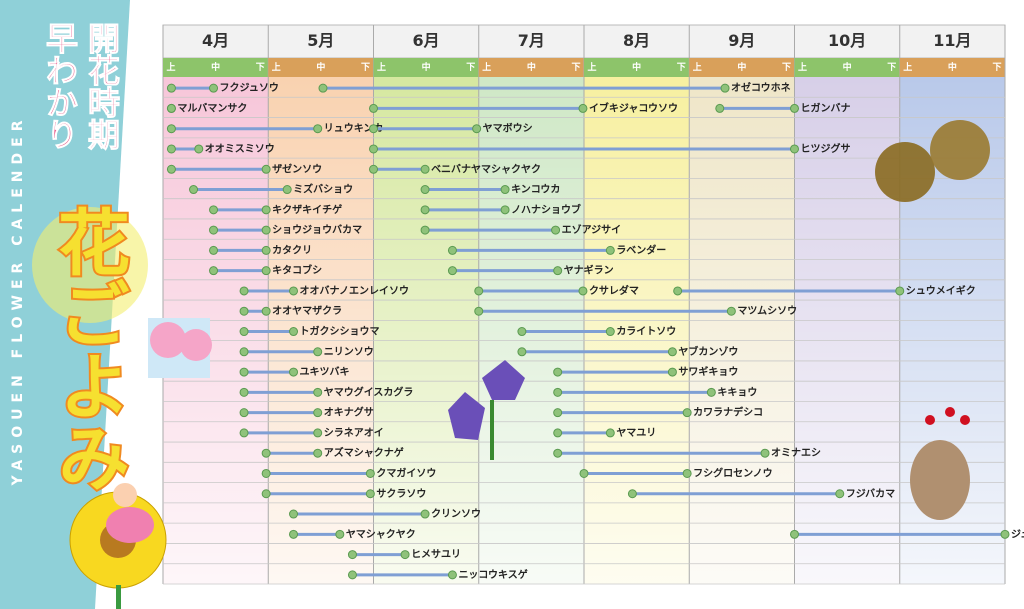  I want to click on flower-name: カワラナデシコ, so click(728, 412).